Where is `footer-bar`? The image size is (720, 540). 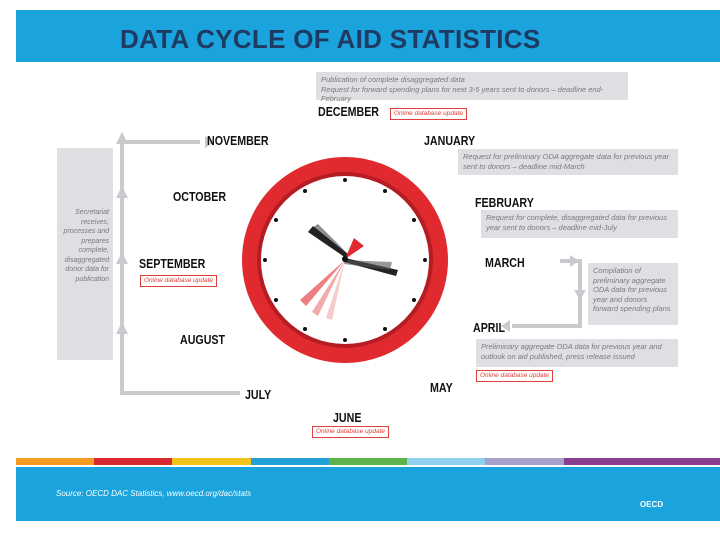
footer-bar is located at coordinates (368, 494).